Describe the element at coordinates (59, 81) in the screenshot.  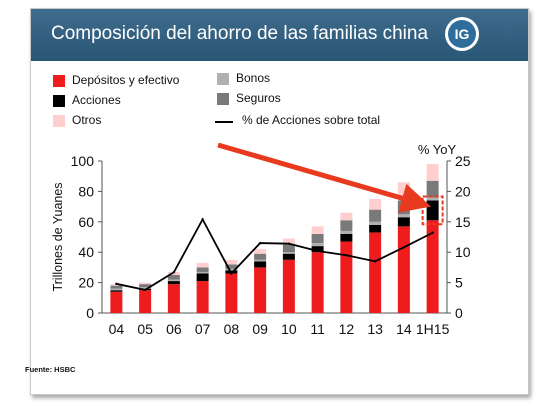
I see `legend-swatch-depositos` at that location.